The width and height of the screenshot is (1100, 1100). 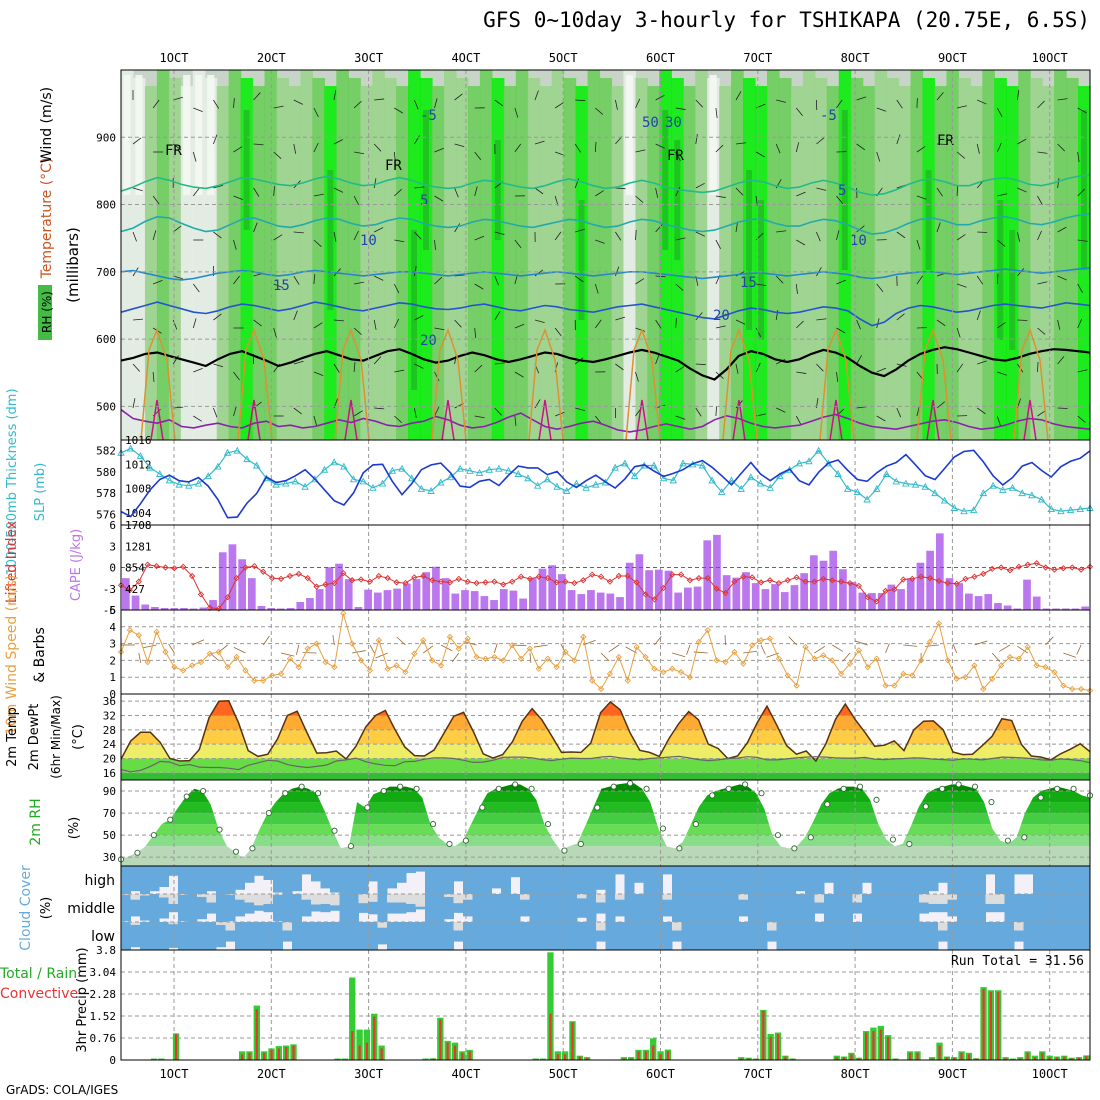 I want to click on warm-contour, so click(x=352, y=384).